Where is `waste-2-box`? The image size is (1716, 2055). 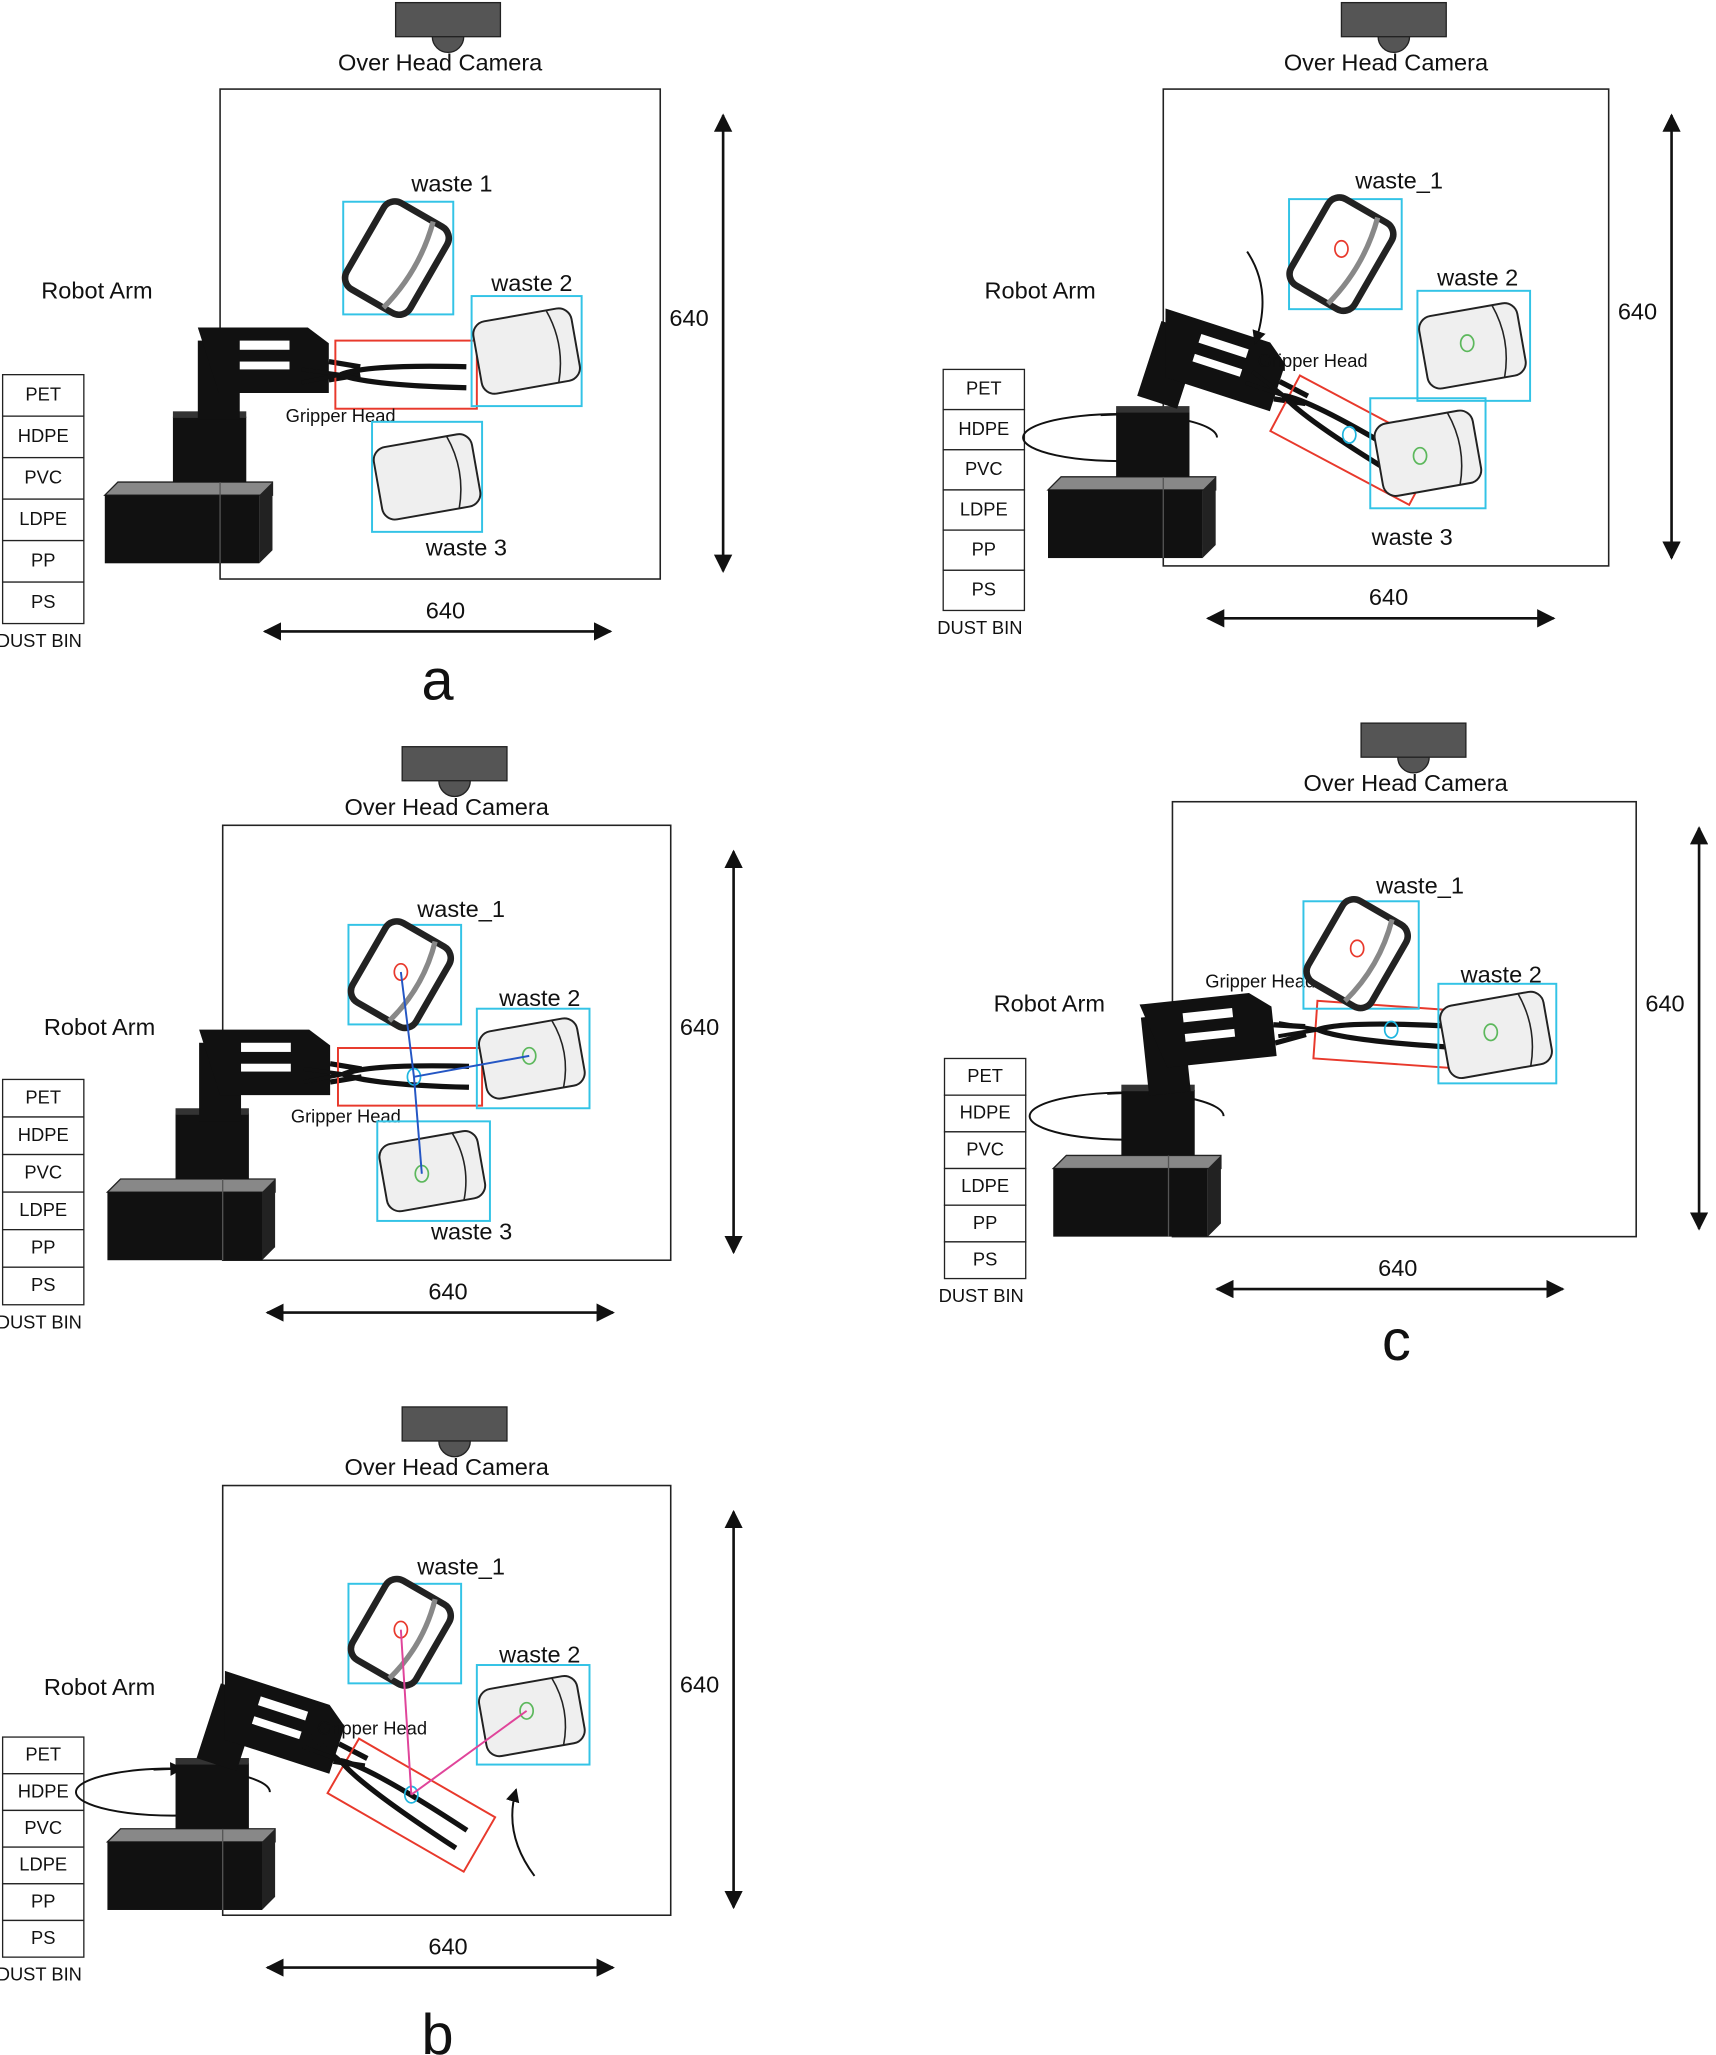
waste-2-box is located at coordinates (1474, 345).